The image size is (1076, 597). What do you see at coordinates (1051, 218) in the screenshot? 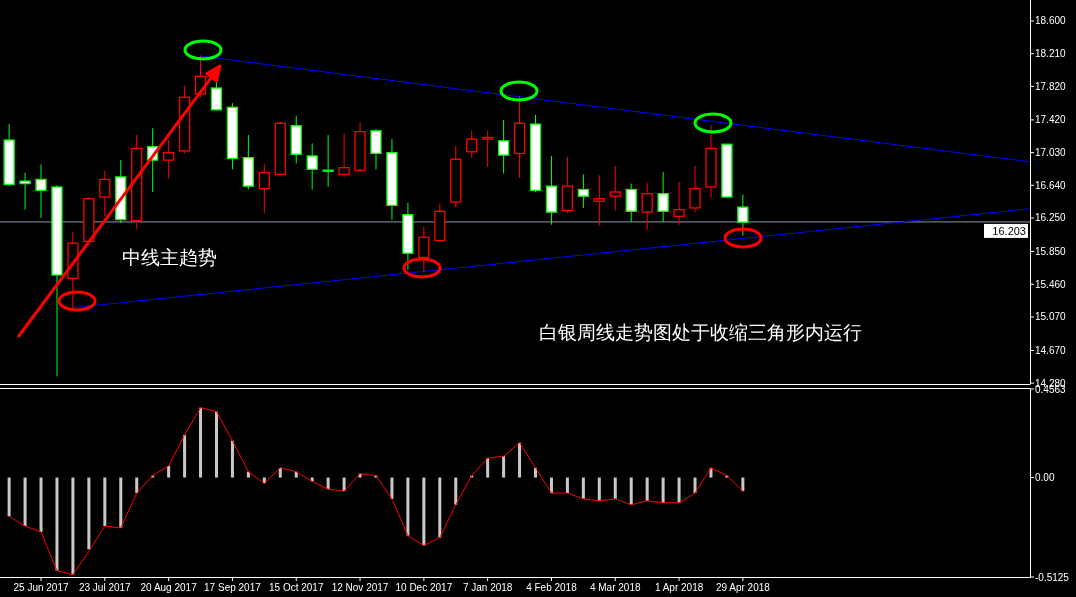
I see `y-tick-label: 16.250` at bounding box center [1051, 218].